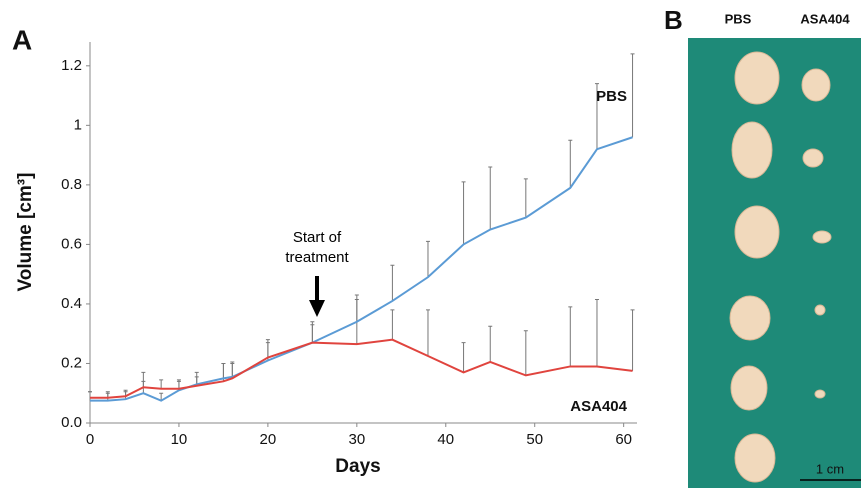 This screenshot has width=861, height=488. Describe the element at coordinates (830, 468) in the screenshot. I see `scale-label: 1 cm` at that location.